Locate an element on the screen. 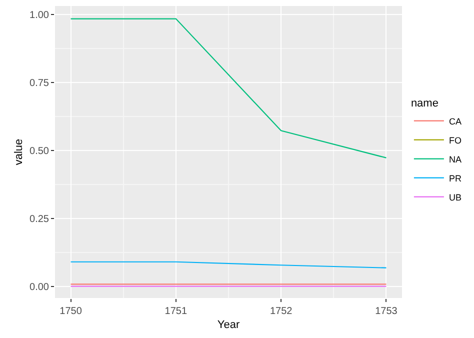  legend-label: NA is located at coordinates (455, 159).